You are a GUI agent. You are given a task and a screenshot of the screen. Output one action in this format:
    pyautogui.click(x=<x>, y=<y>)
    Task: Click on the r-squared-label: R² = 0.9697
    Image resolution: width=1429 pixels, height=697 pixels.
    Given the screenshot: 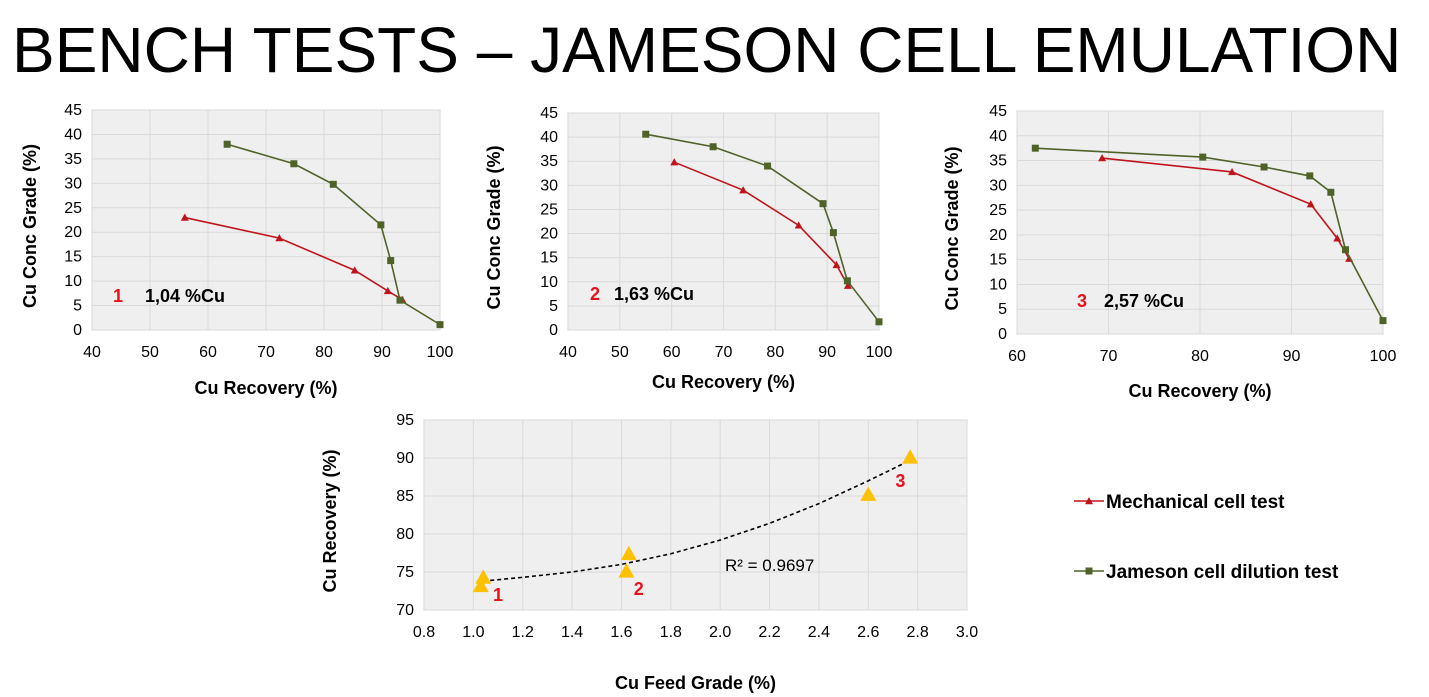 What is the action you would take?
    pyautogui.click(x=769, y=565)
    